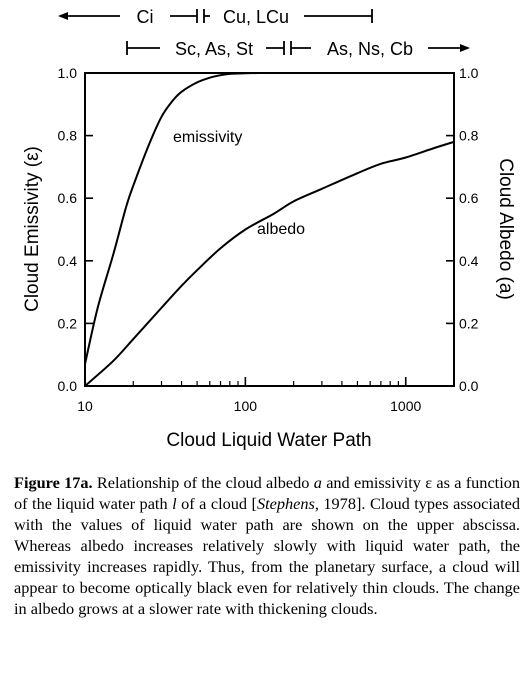 This screenshot has width=528, height=686. Describe the element at coordinates (214, 49) in the screenshot. I see `sc-as-st-label: Sc, As, St` at that location.